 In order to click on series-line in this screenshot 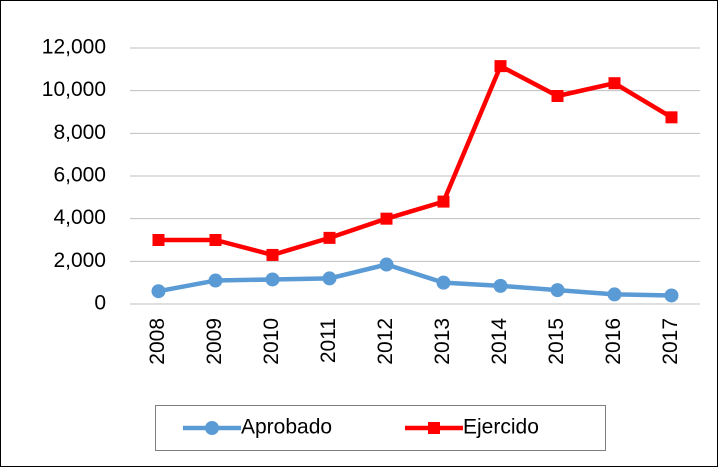, I will do `click(415, 280)`.